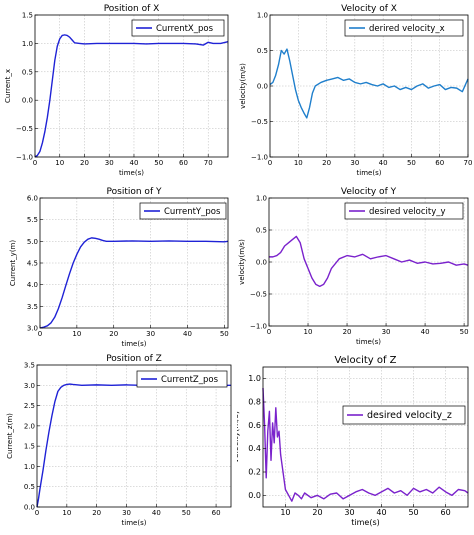 Image resolution: width=474 pixels, height=535 pixels. Describe the element at coordinates (8, 86) in the screenshot. I see `y-axis-label: Current_x` at that location.